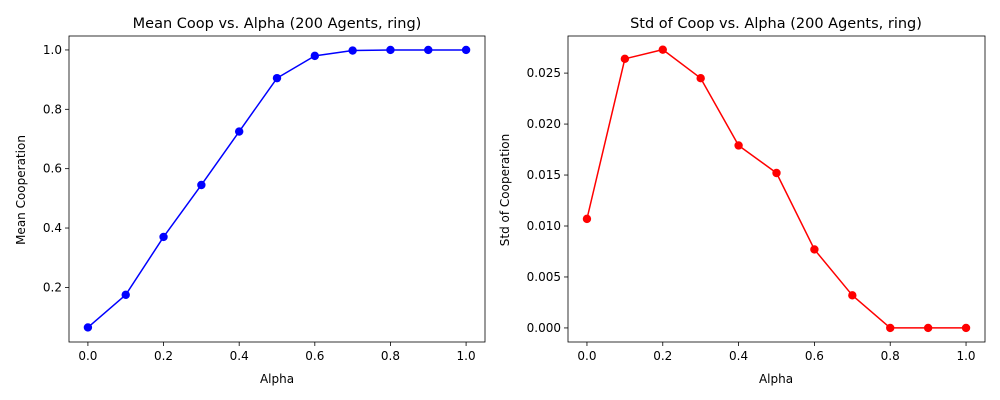  I want to click on y-tick-label: 0.020, so click(544, 124).